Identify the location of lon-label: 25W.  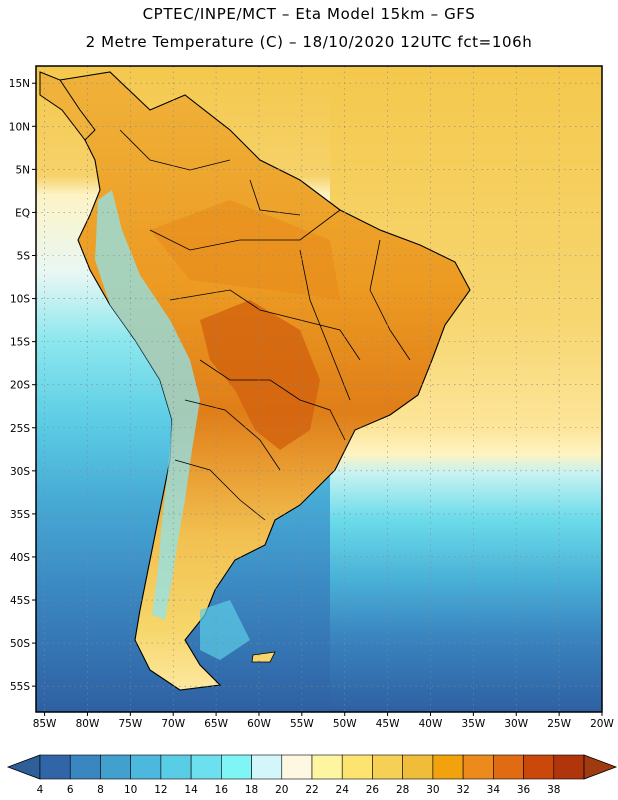
(559, 724).